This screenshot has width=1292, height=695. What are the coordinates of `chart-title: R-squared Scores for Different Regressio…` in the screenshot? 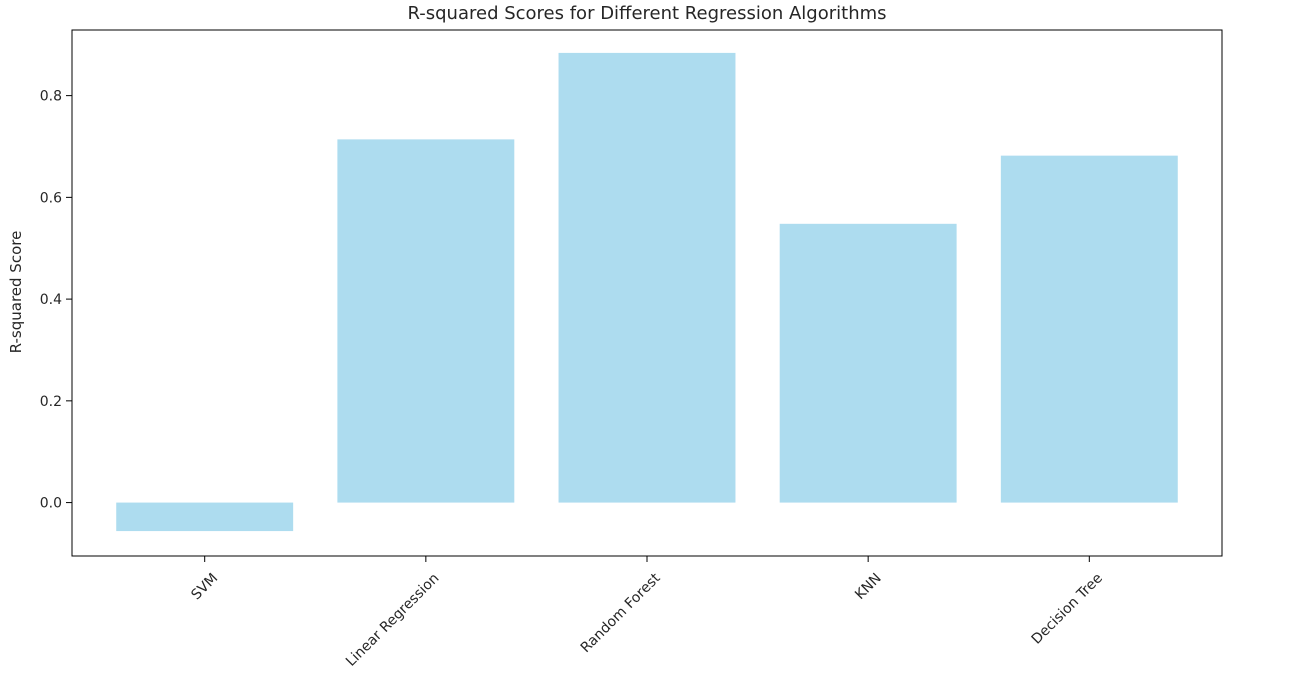 It's located at (646, 13).